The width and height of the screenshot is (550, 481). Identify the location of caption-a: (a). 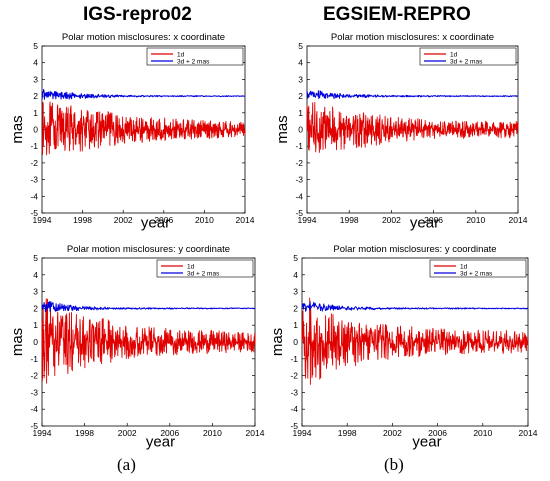
(126, 464).